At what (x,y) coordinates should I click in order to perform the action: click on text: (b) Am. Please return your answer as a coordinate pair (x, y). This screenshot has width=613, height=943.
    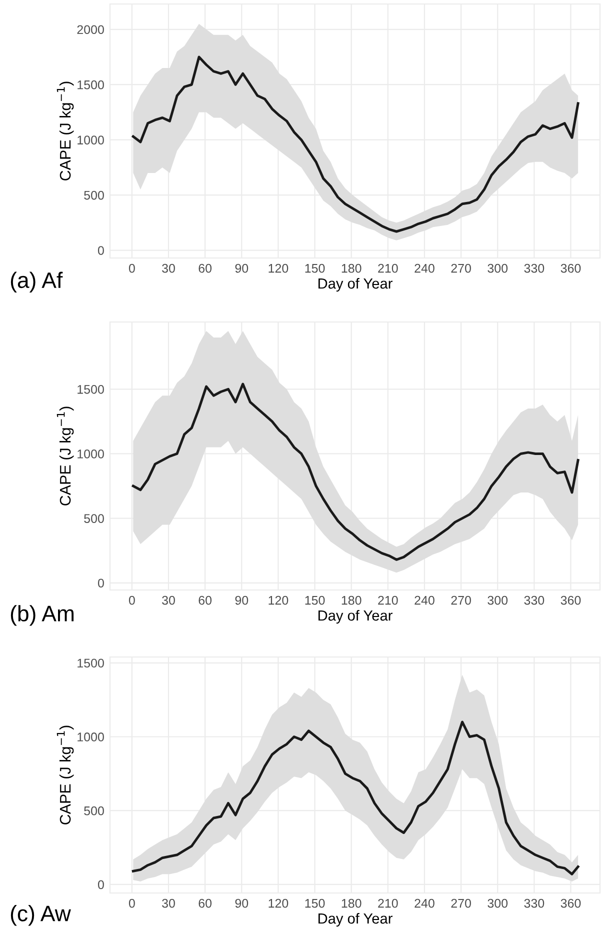
    Looking at the image, I should click on (42, 615).